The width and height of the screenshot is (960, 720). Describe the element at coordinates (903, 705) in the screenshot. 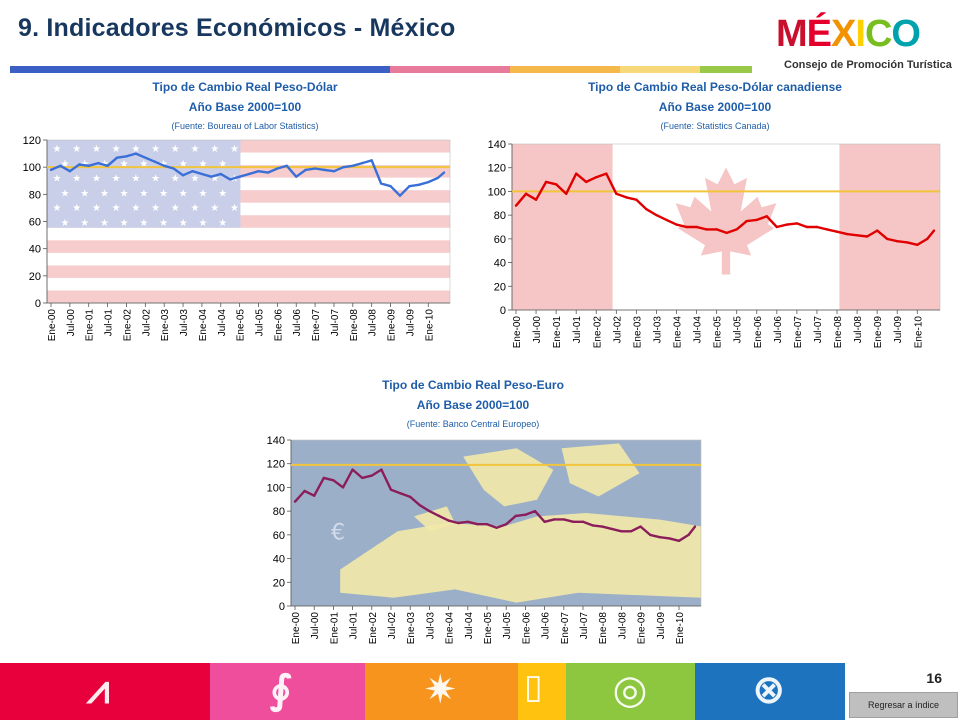

I see `back-to-index-button: Regresar a índice` at that location.